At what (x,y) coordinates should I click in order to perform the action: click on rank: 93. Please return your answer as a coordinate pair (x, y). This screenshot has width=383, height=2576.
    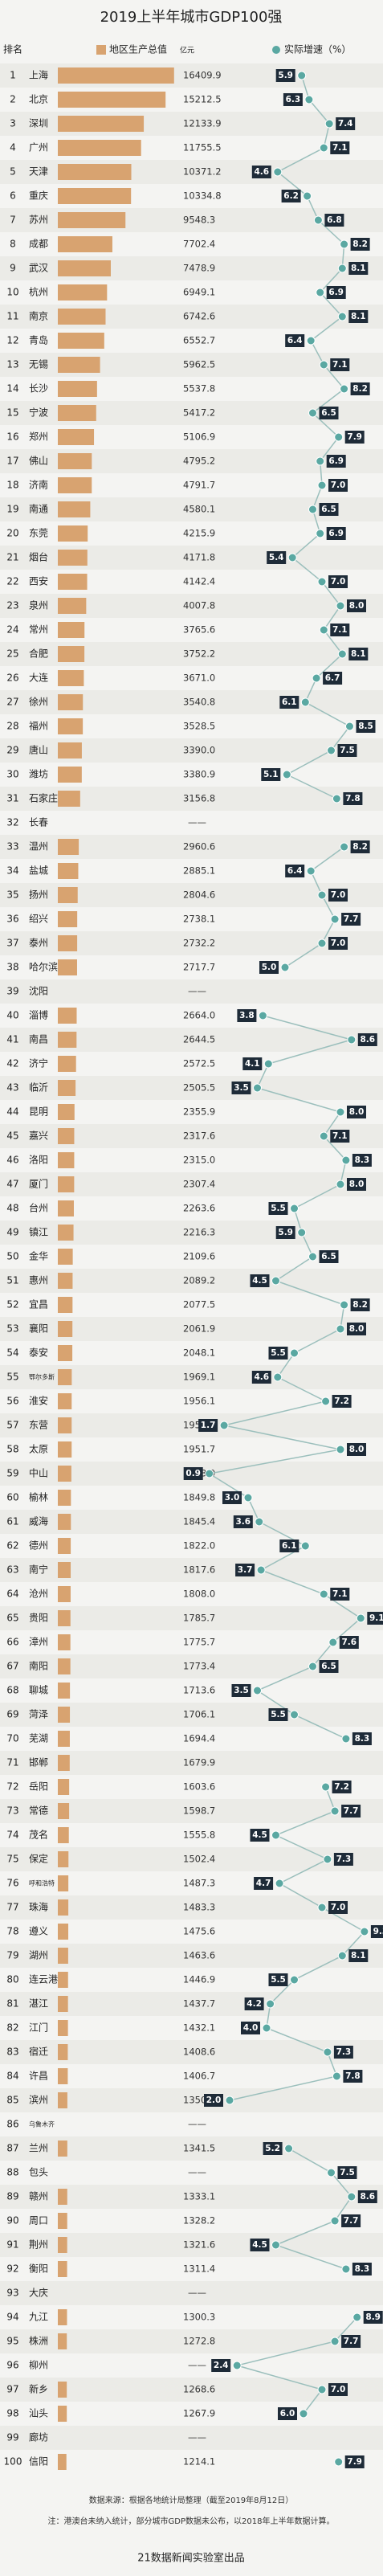
    Looking at the image, I should click on (12, 2293).